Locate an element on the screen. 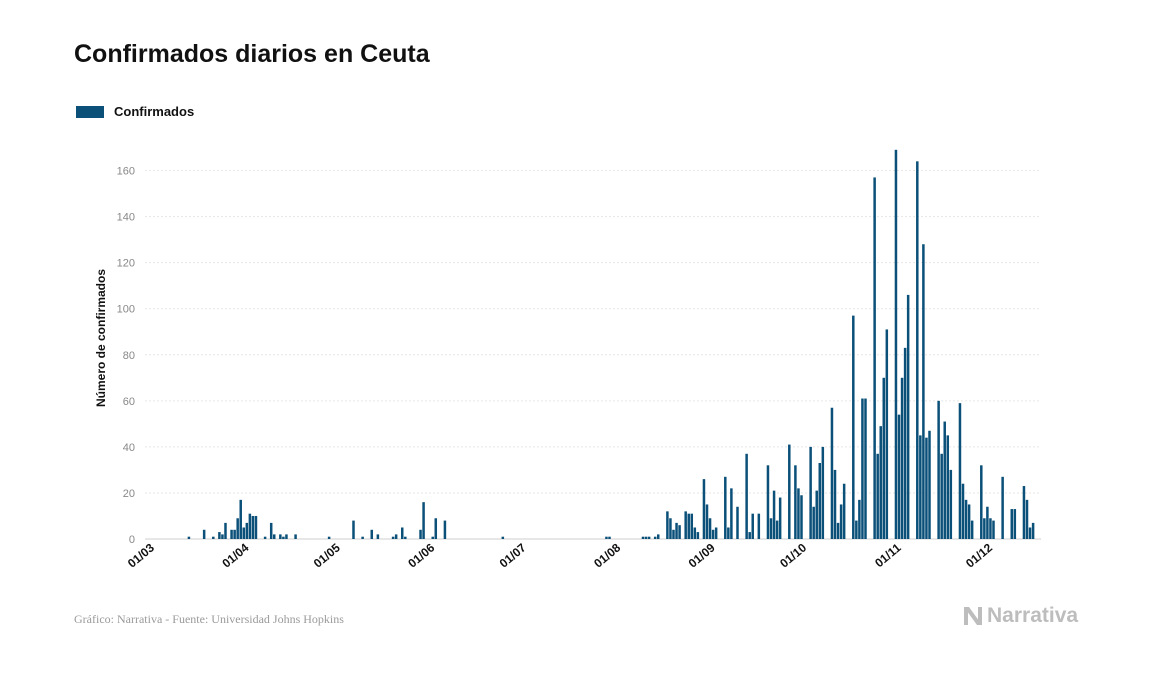  legend-swatch-confirmados is located at coordinates (90, 111).